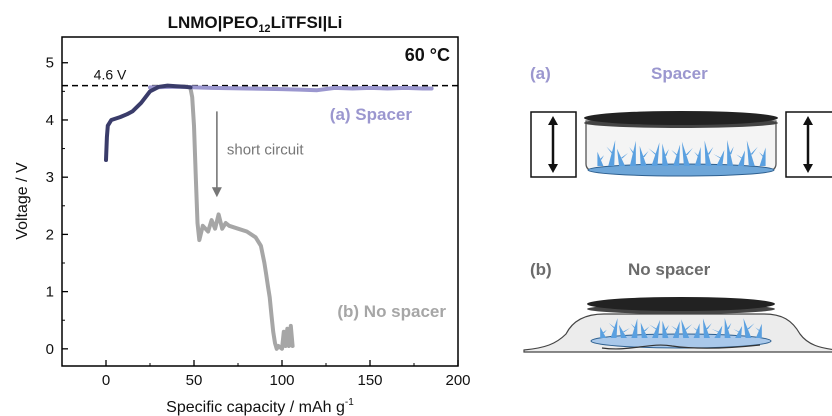 The height and width of the screenshot is (416, 832). What do you see at coordinates (681, 170) in the screenshot?
I see `electrolyte-layer` at bounding box center [681, 170].